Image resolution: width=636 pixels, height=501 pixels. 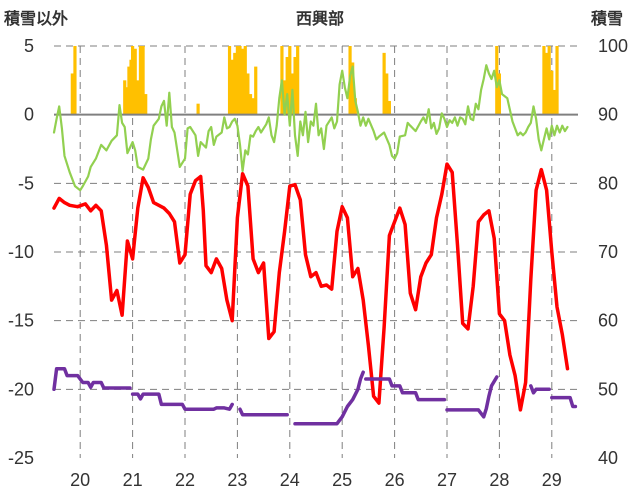 I want to click on x-tick-label: 29, so click(x=552, y=480).